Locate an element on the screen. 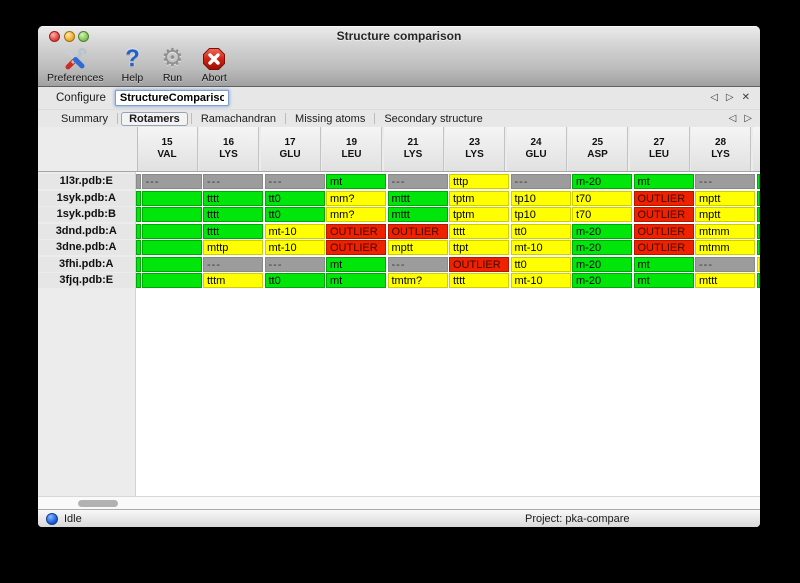 This screenshot has width=800, height=583. abort-button: Abort is located at coordinates (214, 64).